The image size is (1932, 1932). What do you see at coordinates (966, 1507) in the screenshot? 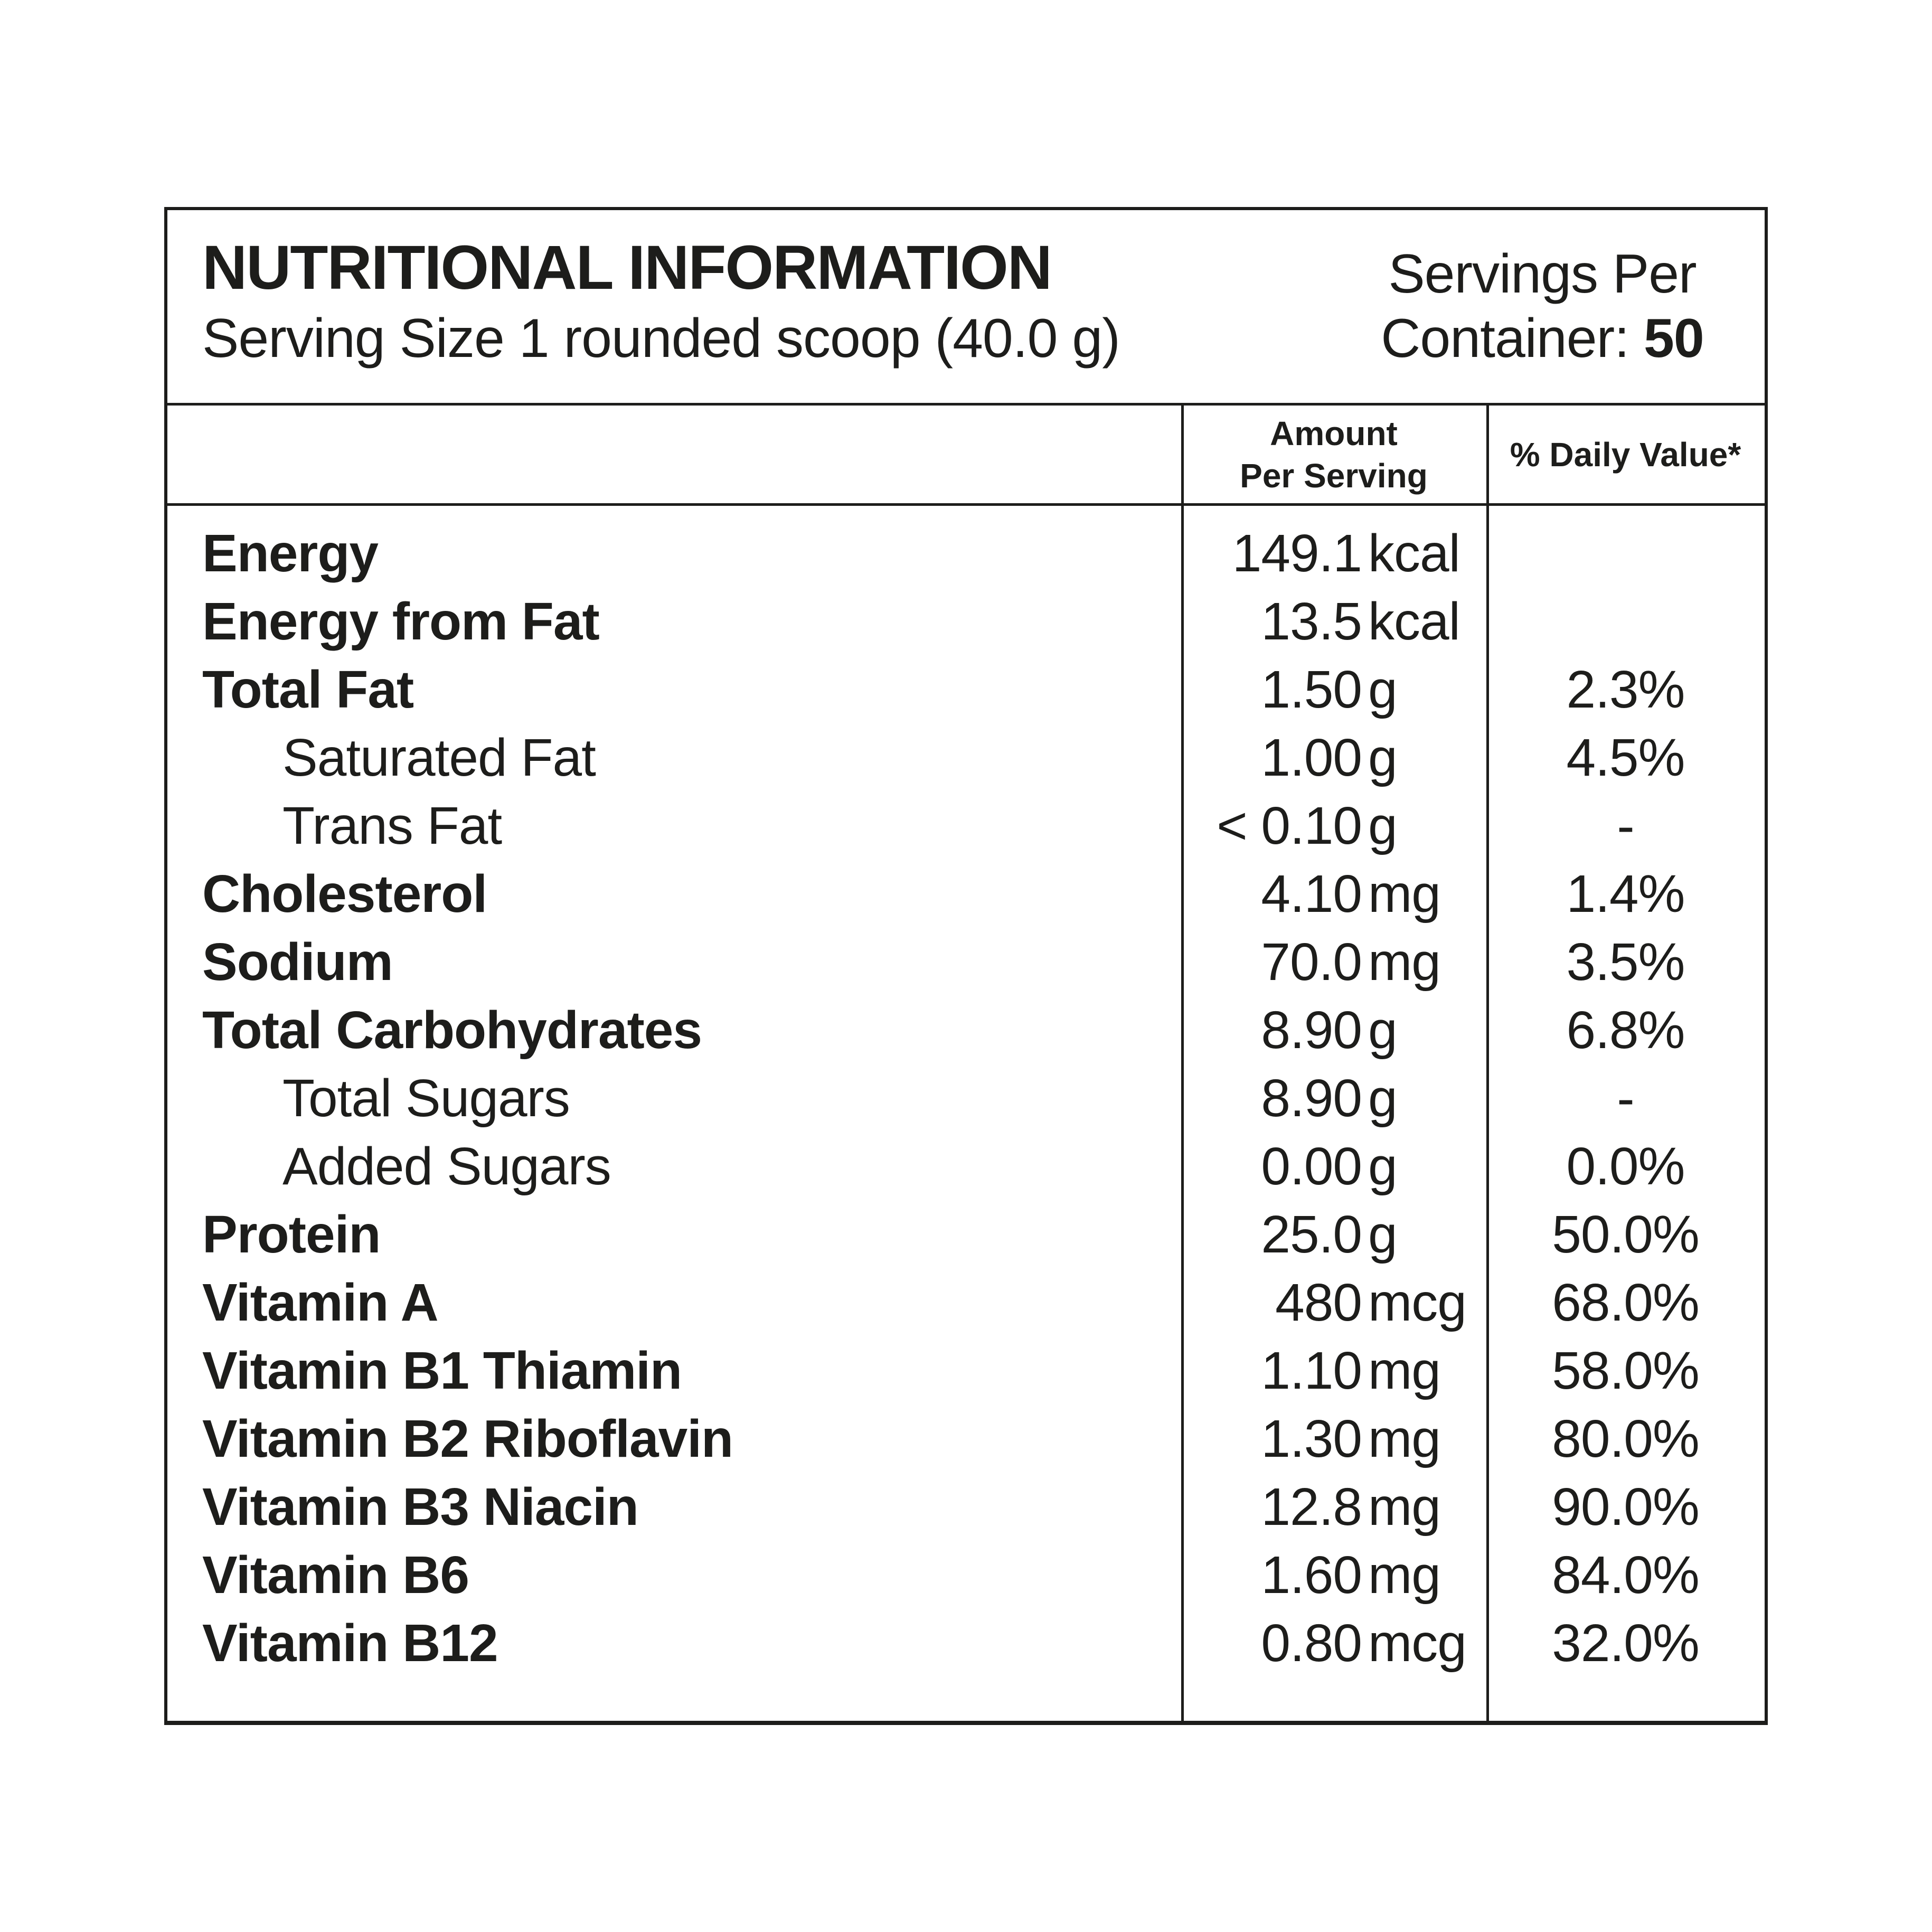
I see `table-row: Vitamin B3 Niacin 12.8 mg 90.0%` at bounding box center [966, 1507].